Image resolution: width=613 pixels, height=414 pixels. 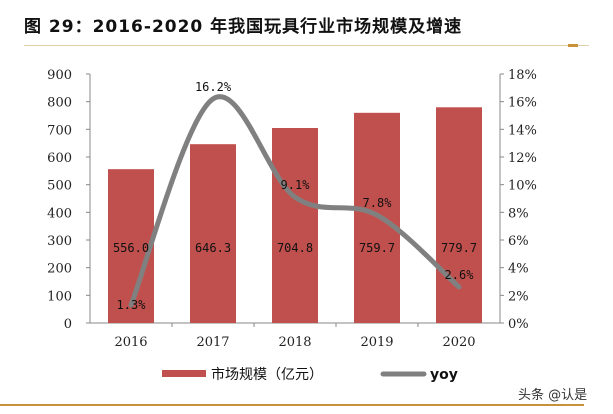 I want to click on right-tick-label: 2%, so click(x=518, y=296).